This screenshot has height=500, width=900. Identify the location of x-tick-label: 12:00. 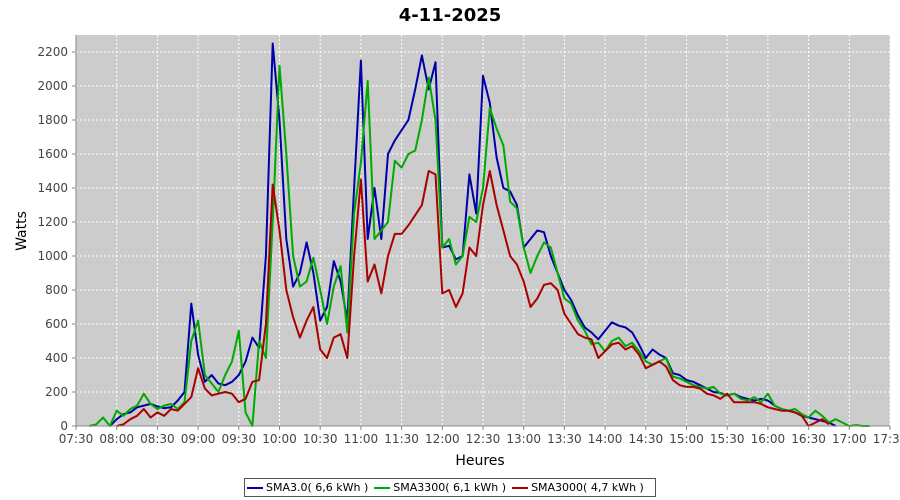
(442, 439).